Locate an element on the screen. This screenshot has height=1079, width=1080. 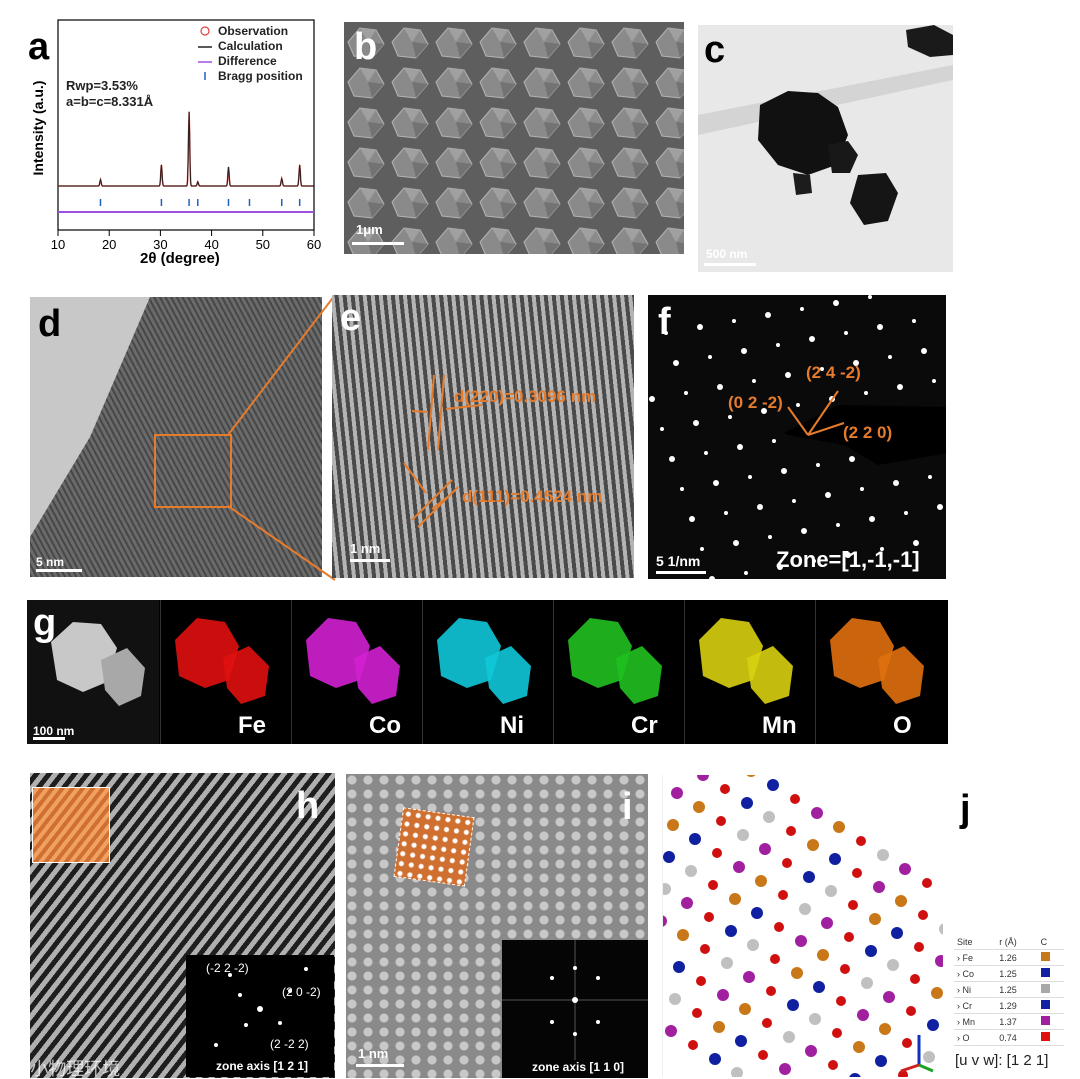
fft-spots-i is located at coordinates (575, 1000).